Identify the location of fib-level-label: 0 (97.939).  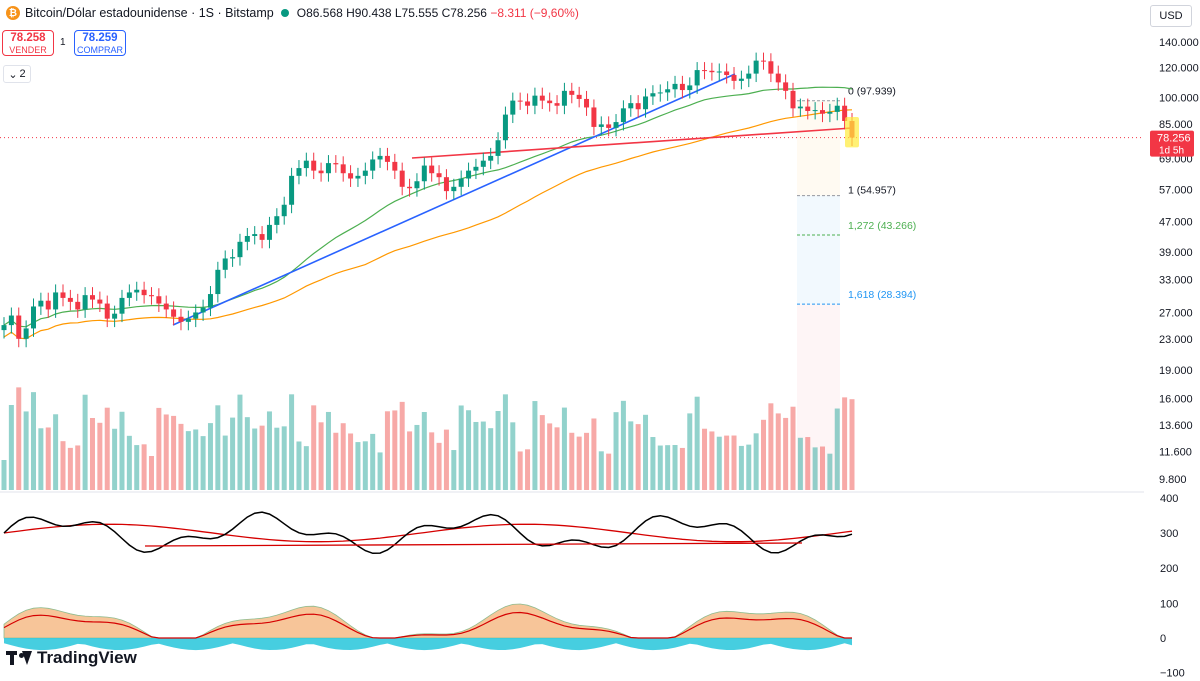
(872, 92).